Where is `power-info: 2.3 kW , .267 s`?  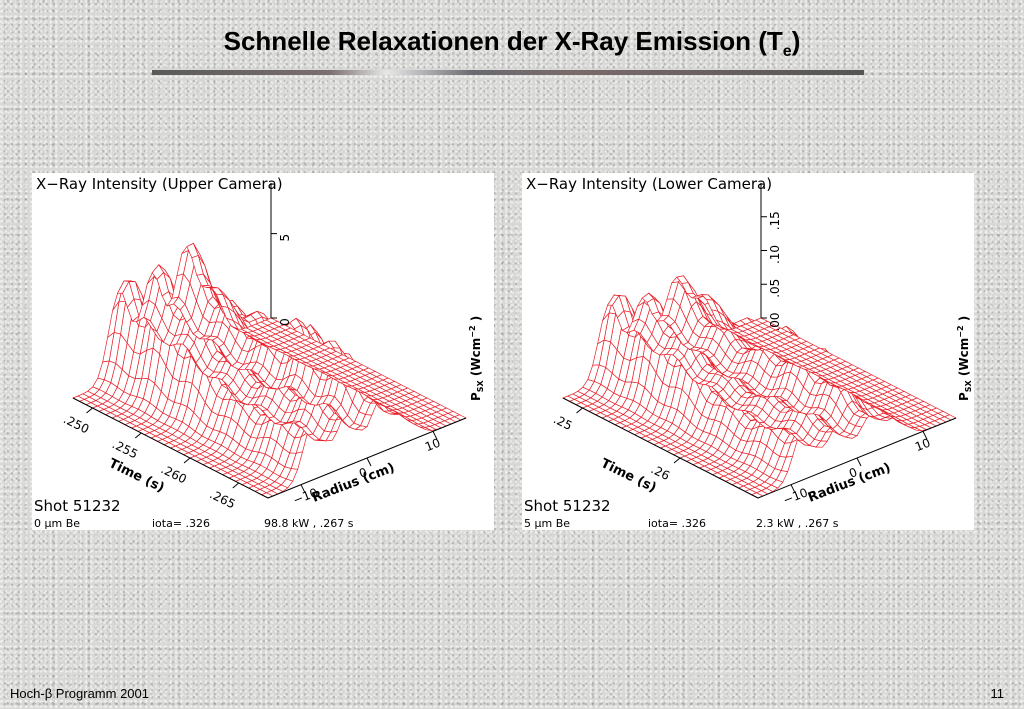
power-info: 2.3 kW , .267 s is located at coordinates (797, 523).